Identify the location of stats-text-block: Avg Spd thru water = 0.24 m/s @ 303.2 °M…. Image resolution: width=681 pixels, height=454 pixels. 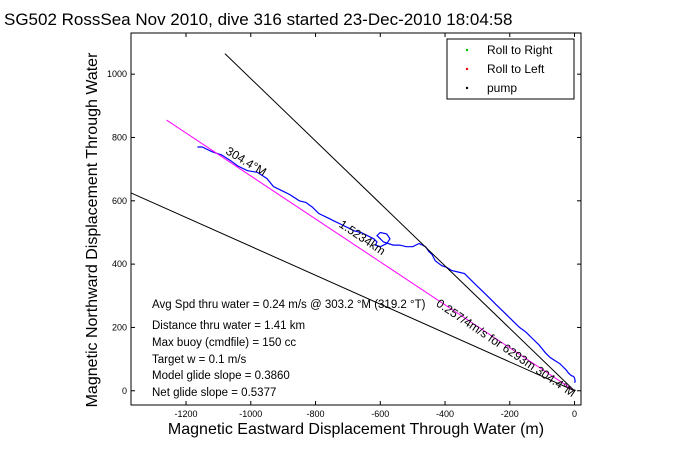
(289, 349).